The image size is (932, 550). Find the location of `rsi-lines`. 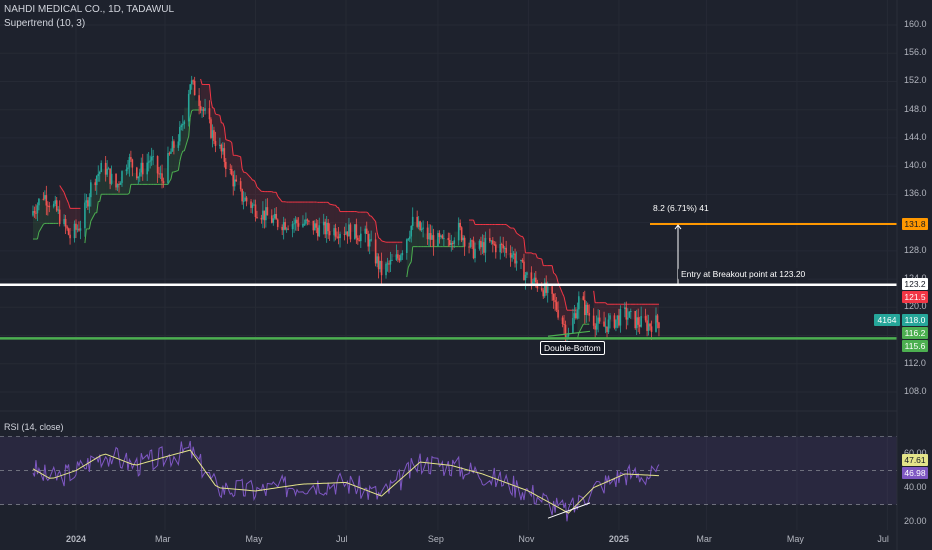

rsi-lines is located at coordinates (346, 481).